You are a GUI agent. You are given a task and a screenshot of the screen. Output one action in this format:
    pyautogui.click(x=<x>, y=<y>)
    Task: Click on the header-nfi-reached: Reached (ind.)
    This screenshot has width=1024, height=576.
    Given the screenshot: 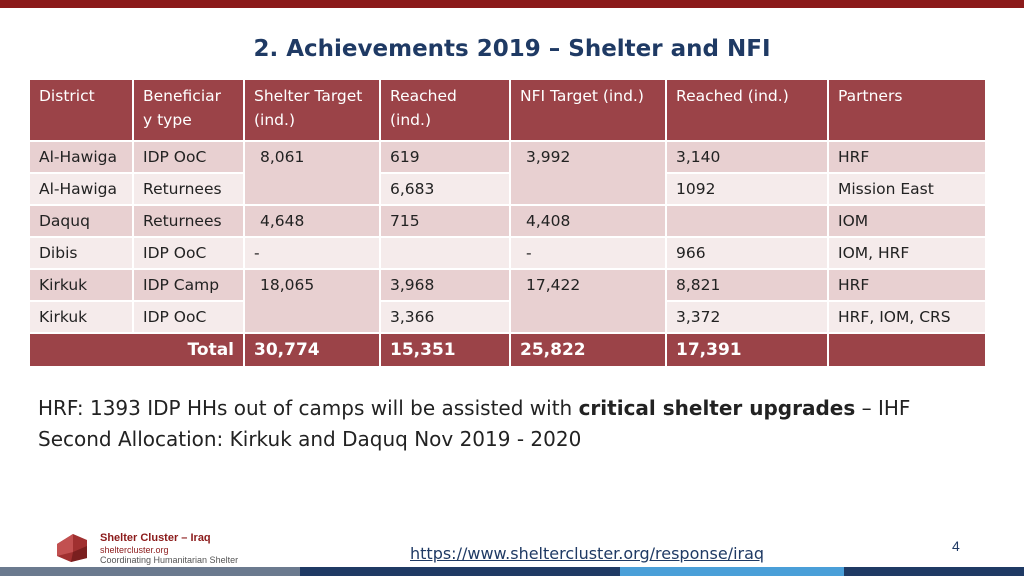 What is the action you would take?
    pyautogui.click(x=747, y=110)
    